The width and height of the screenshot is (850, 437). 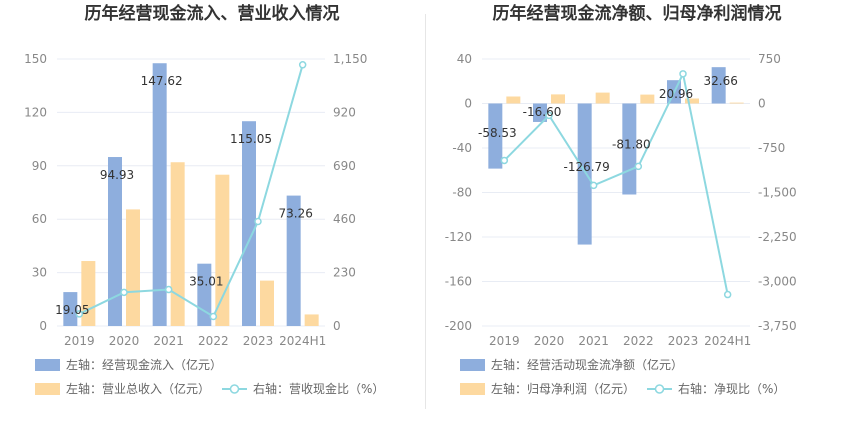 I want to click on left-axis-tick-label: 120, so click(x=35, y=112).